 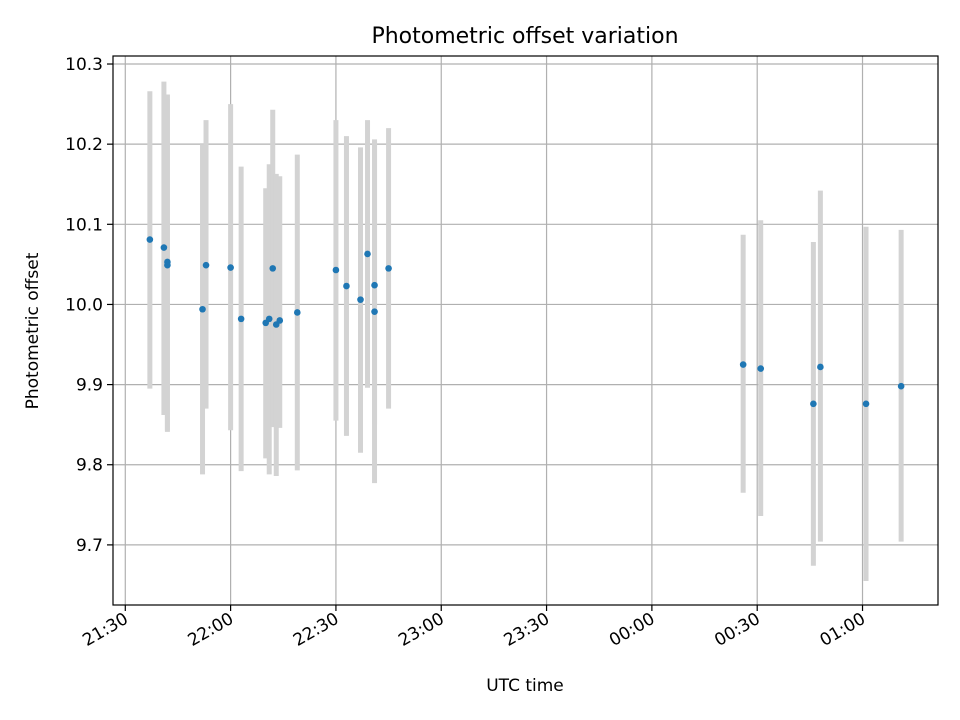 What do you see at coordinates (33, 330) in the screenshot?
I see `y-axis-label: Photometric offset` at bounding box center [33, 330].